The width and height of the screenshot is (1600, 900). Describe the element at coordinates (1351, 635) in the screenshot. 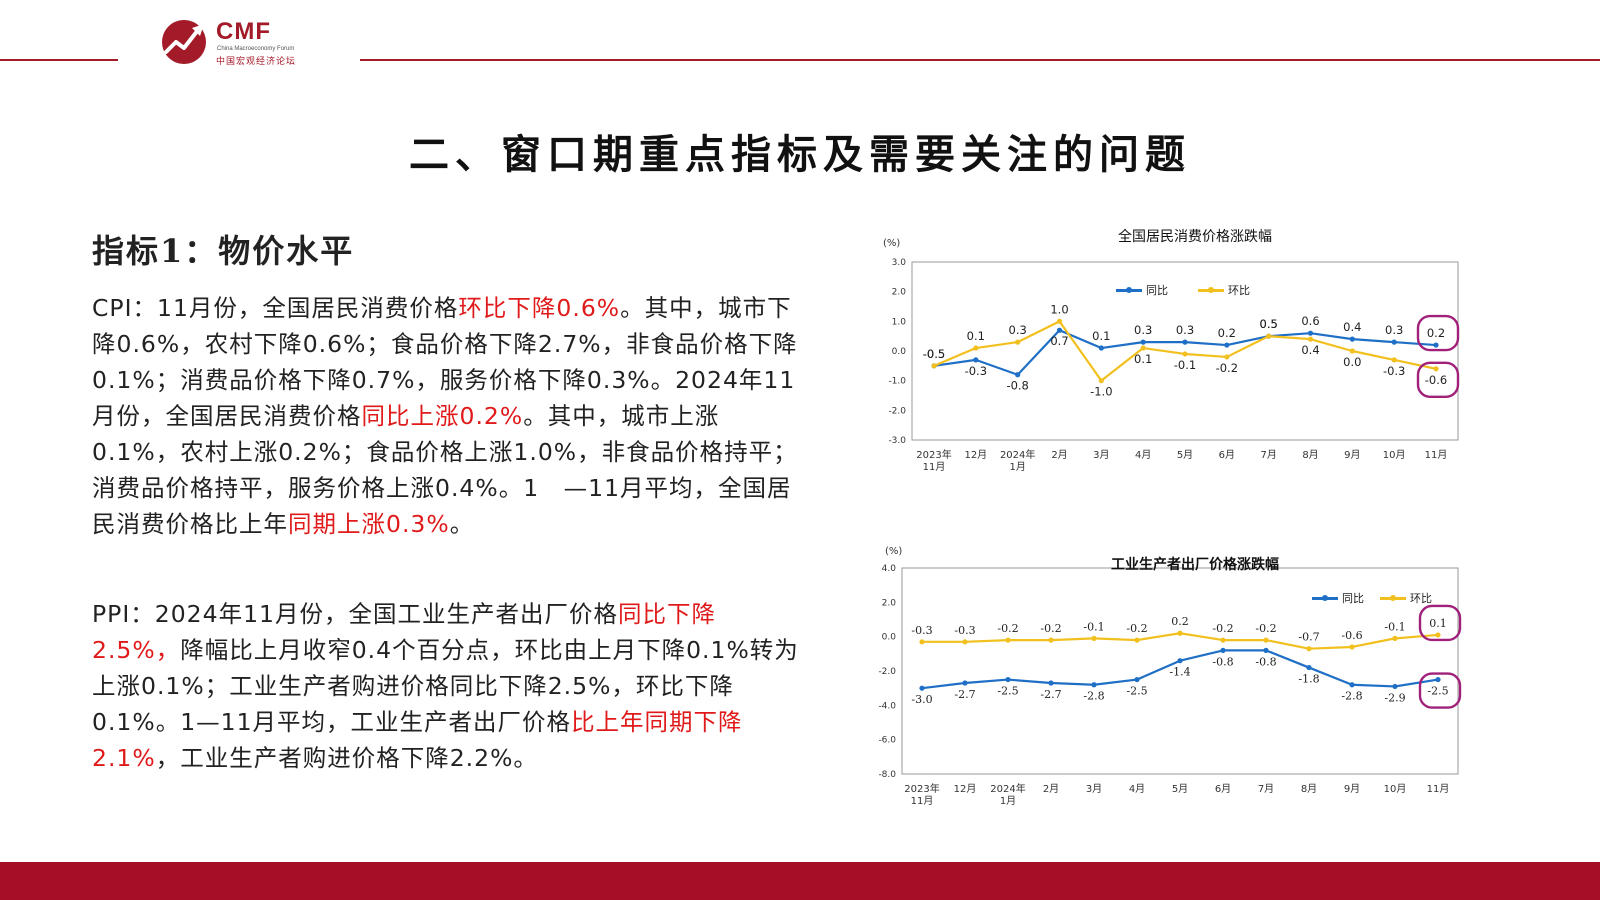

I see `data-label: -0.6` at that location.